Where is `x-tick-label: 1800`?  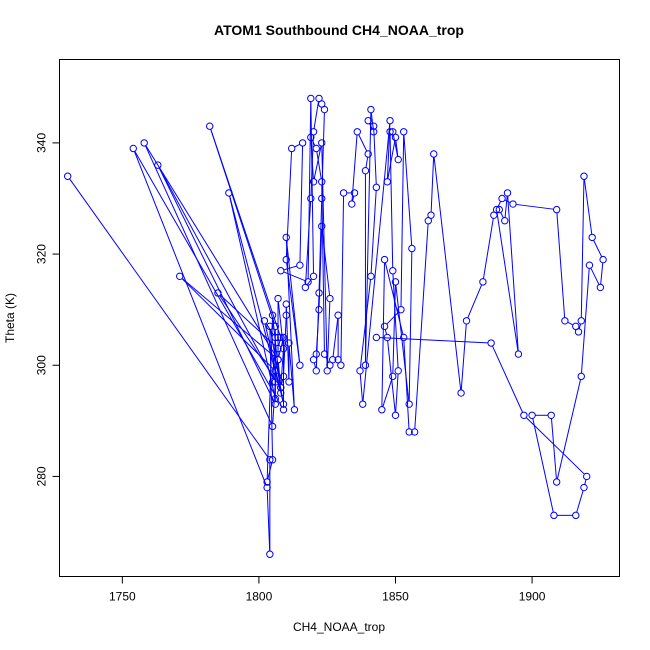 x-tick-label: 1800 is located at coordinates (259, 597).